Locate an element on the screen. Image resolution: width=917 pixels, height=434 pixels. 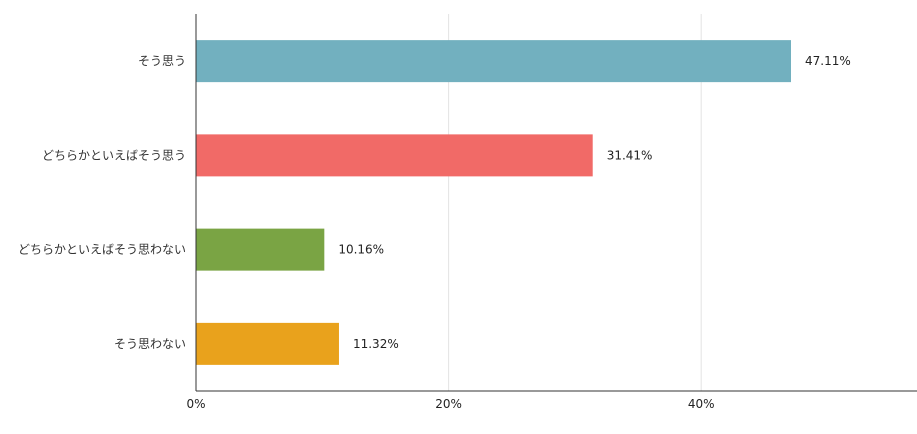
x-tick-label: 0% is located at coordinates (195, 404).